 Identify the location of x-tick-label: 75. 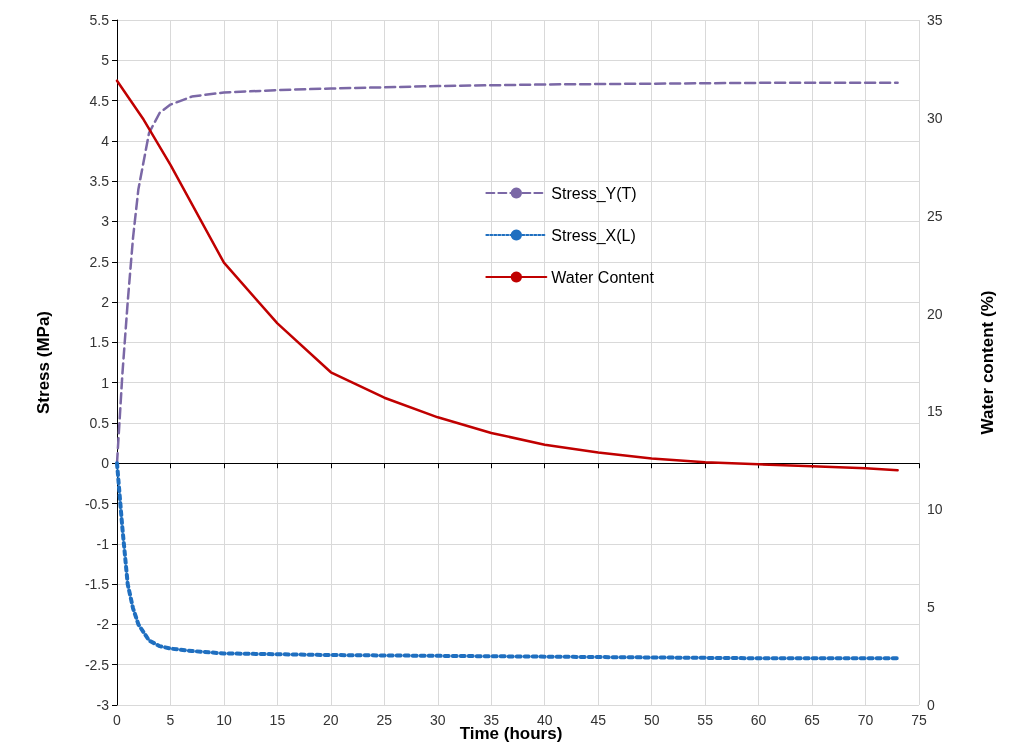
(919, 720).